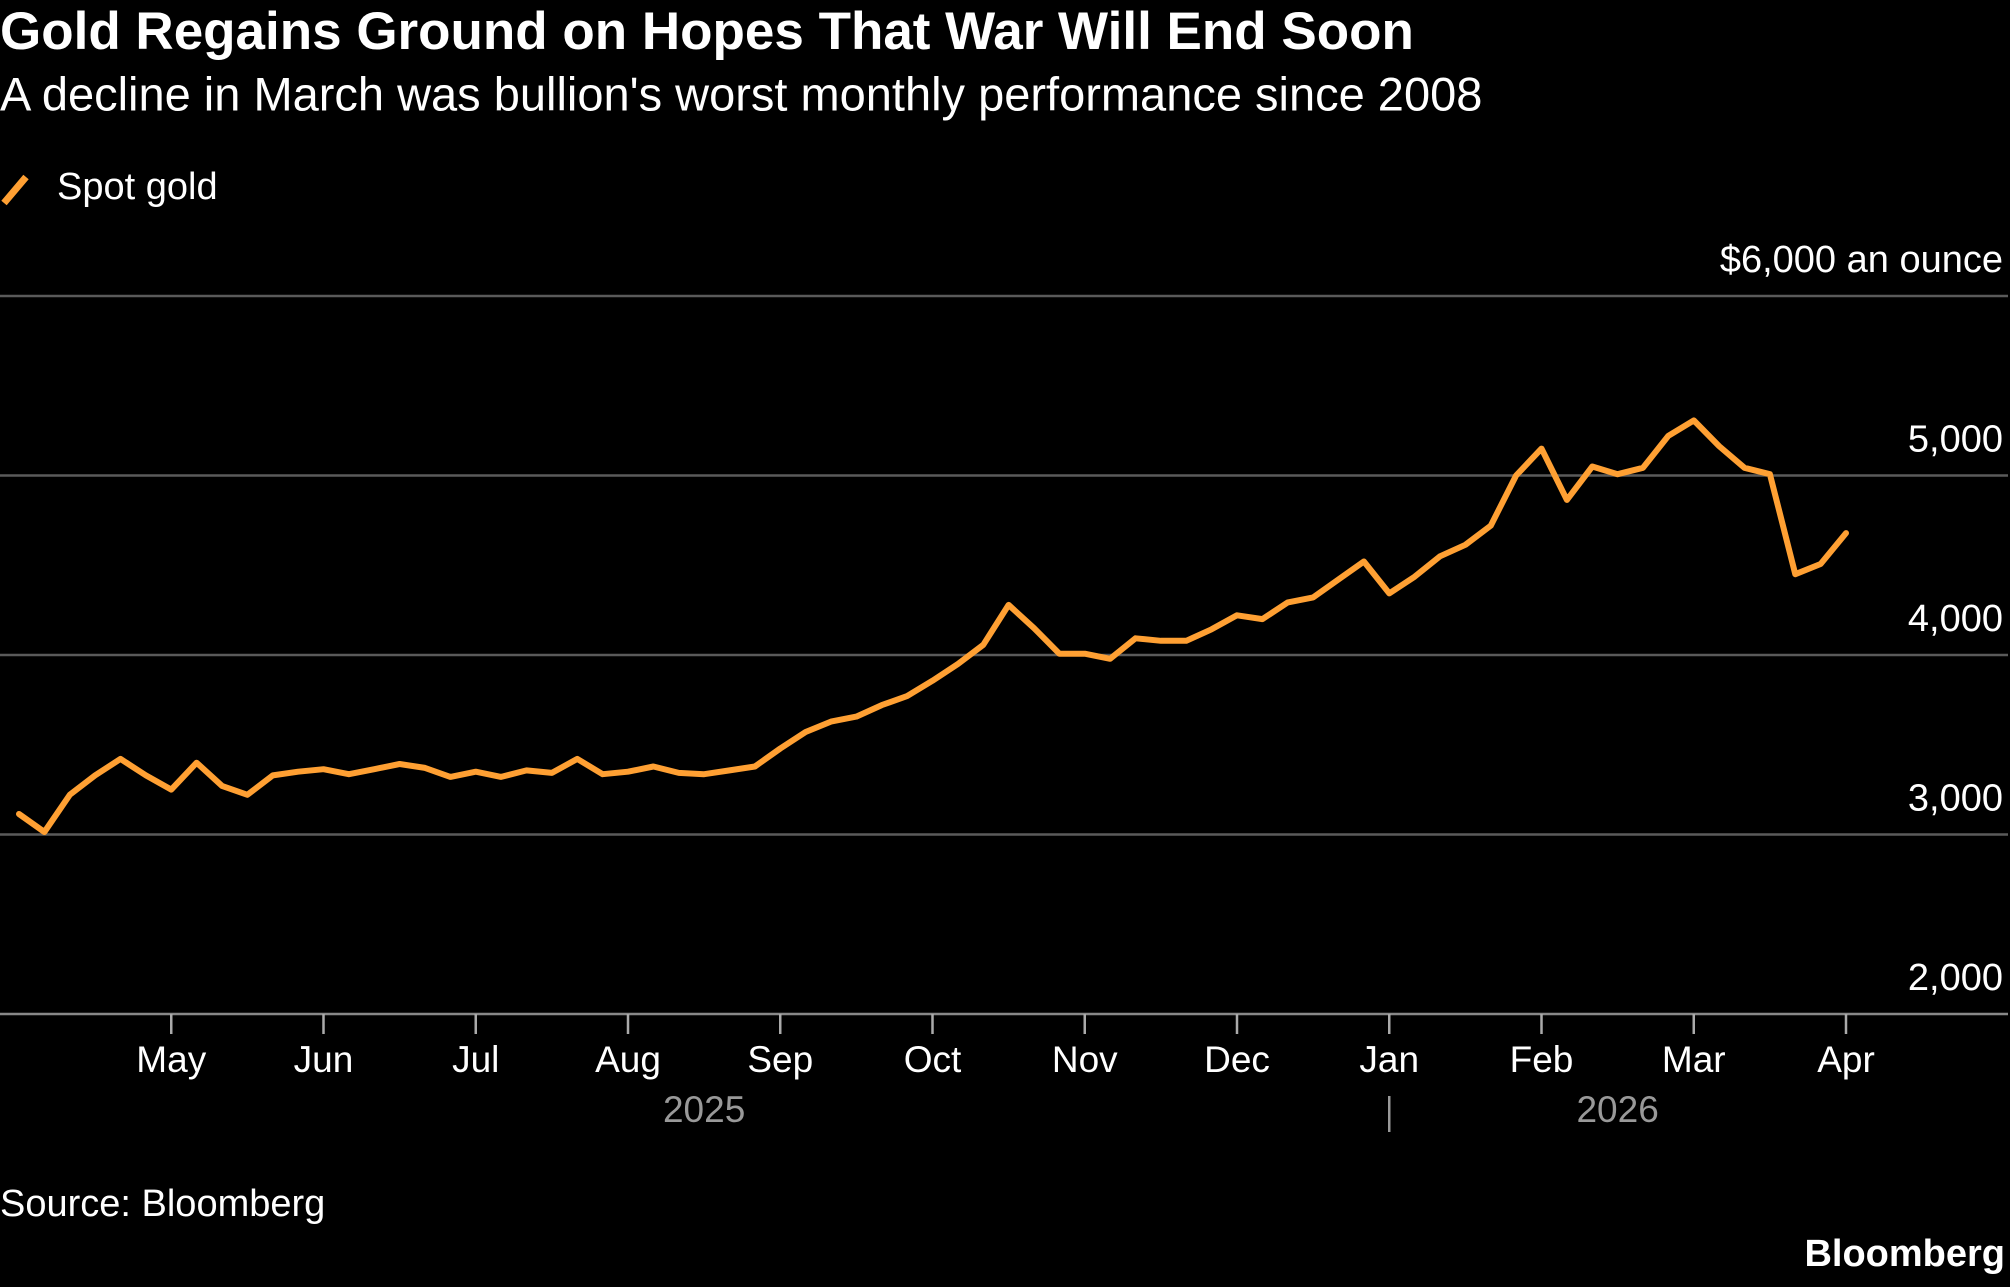 This screenshot has height=1287, width=2010. Describe the element at coordinates (1955, 619) in the screenshot. I see `y-tick-label: 4,000` at that location.